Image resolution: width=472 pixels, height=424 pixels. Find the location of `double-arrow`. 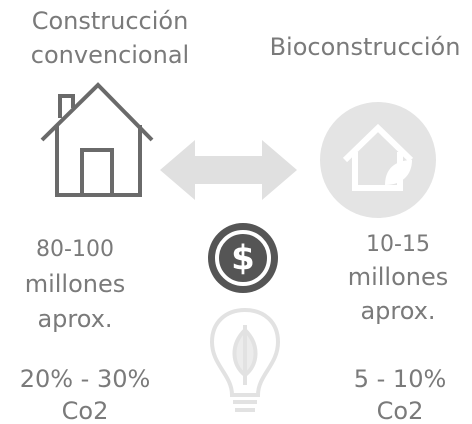

double-arrow is located at coordinates (228, 170).